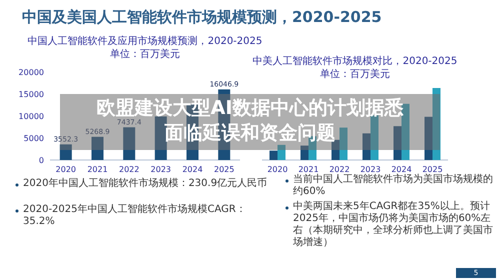  What do you see at coordinates (393, 186) in the screenshot?
I see `text: 当前中国人工智能软件市场为美国市场规模的约60%` at bounding box center [393, 186].